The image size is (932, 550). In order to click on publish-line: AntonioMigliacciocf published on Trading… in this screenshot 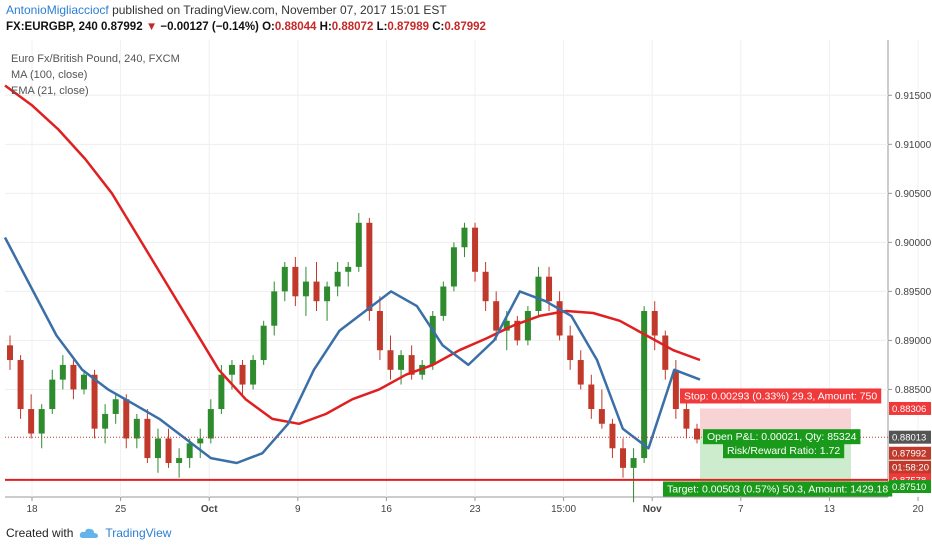, I will do `click(226, 10)`.